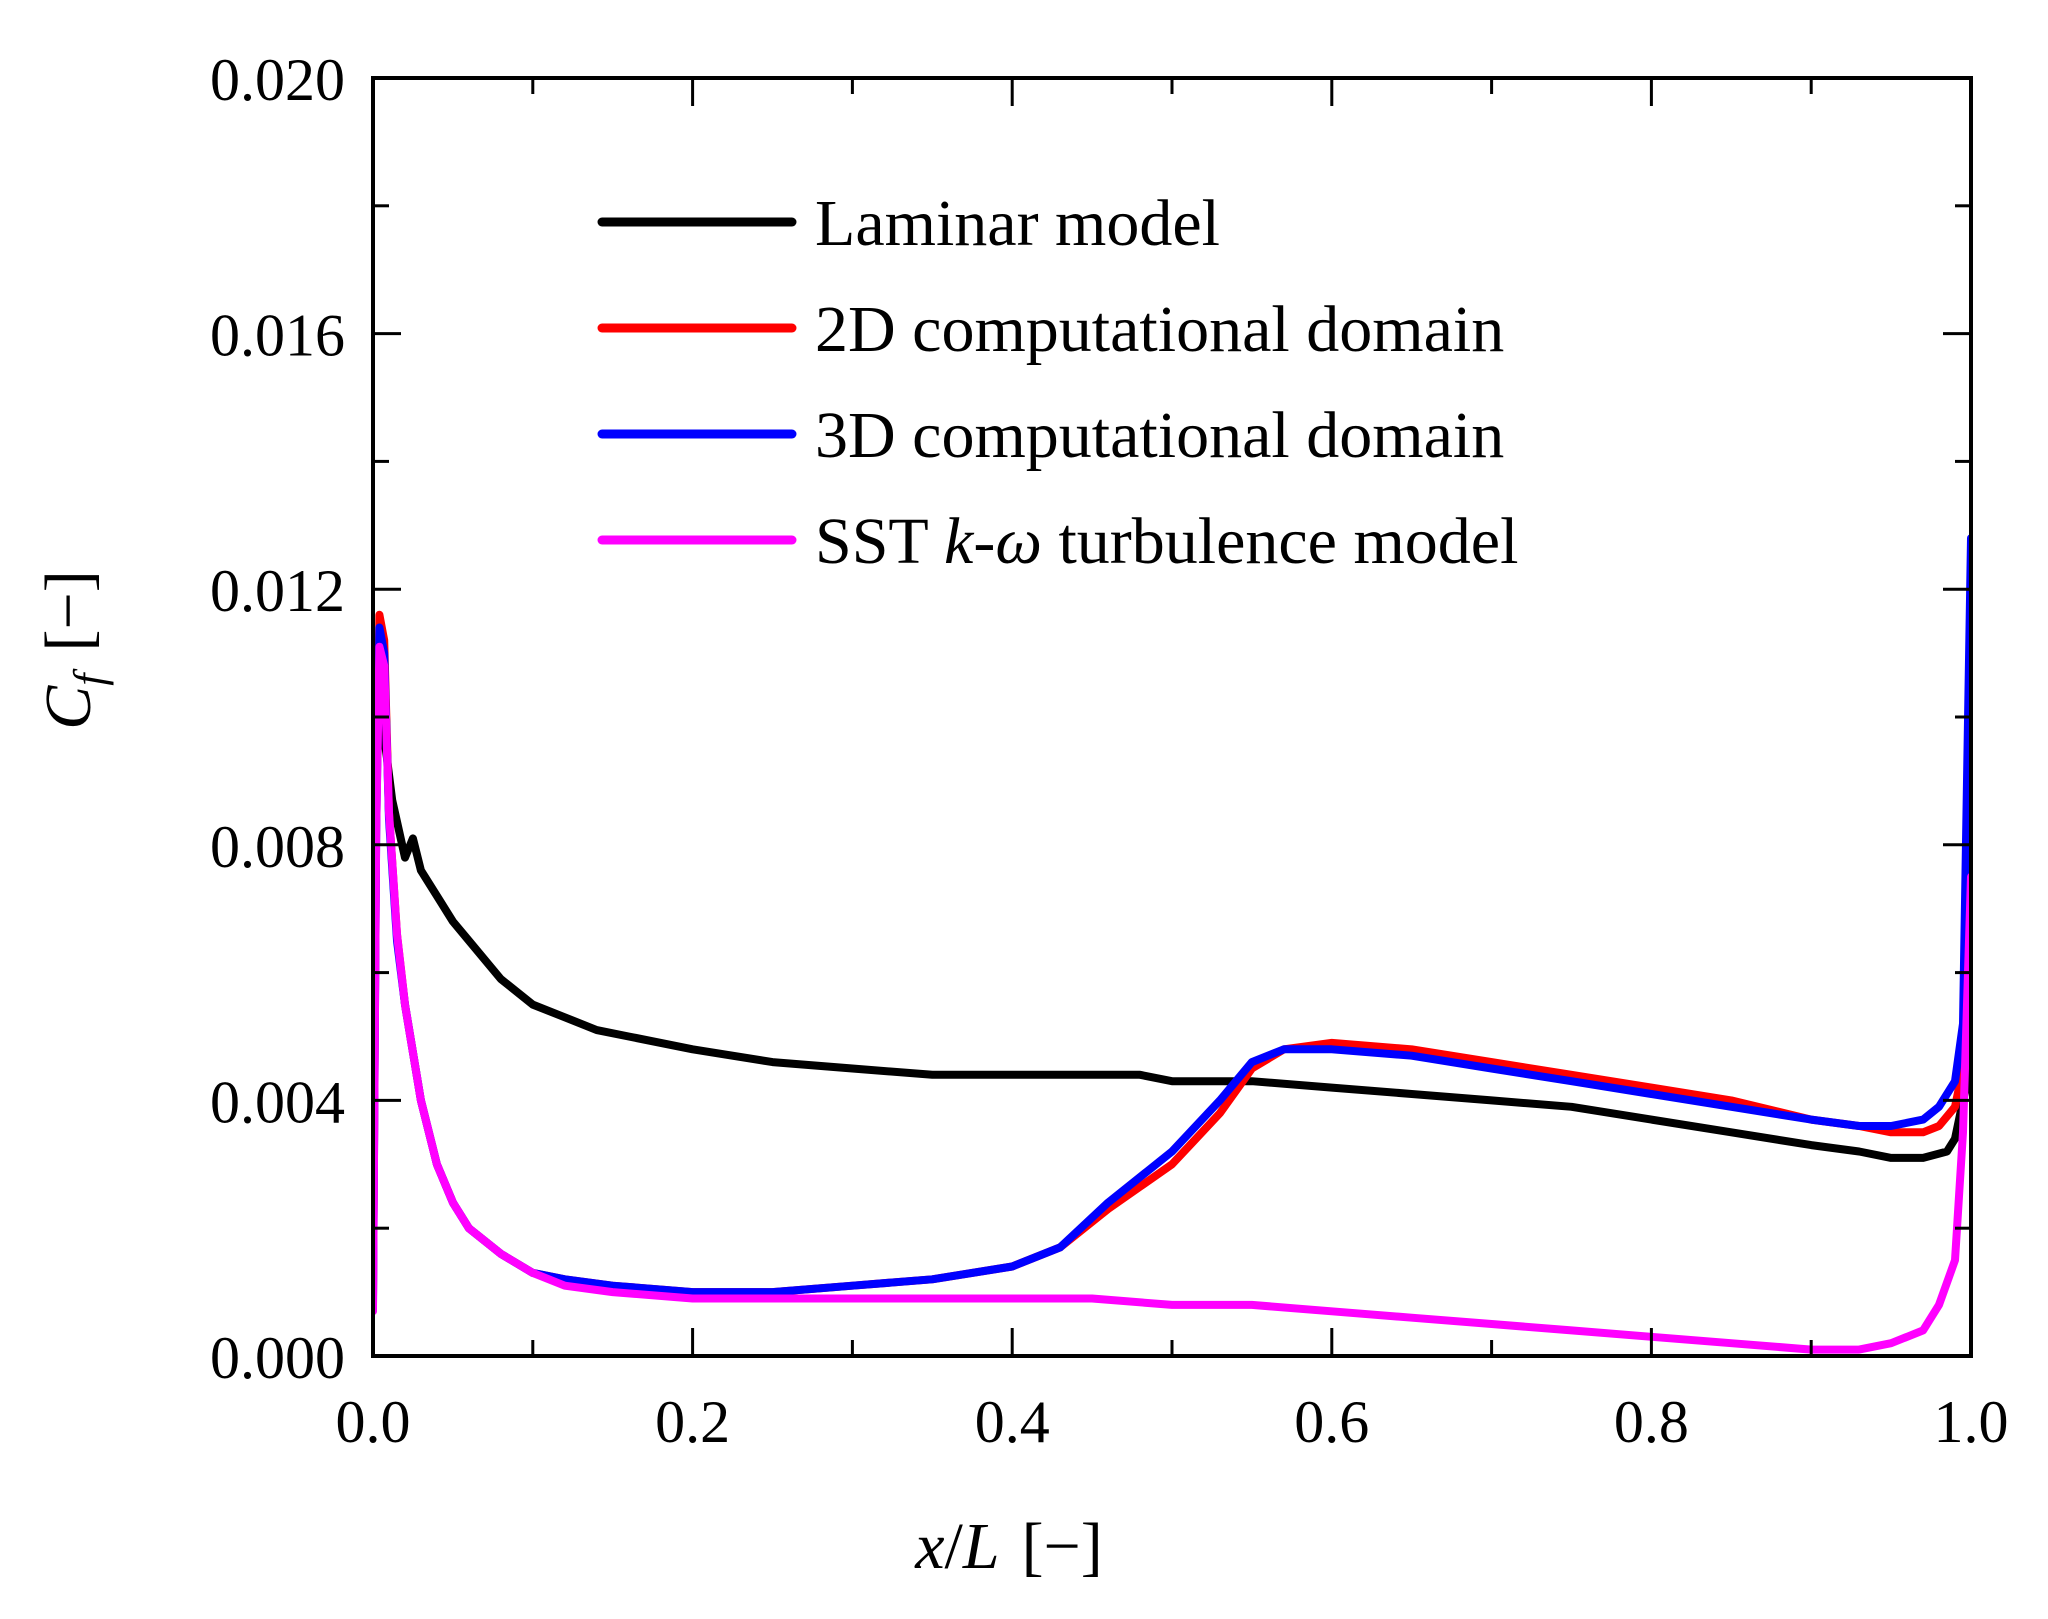  What do you see at coordinates (1062, 1546) in the screenshot?
I see `x-axis-unit: [−]` at bounding box center [1062, 1546].